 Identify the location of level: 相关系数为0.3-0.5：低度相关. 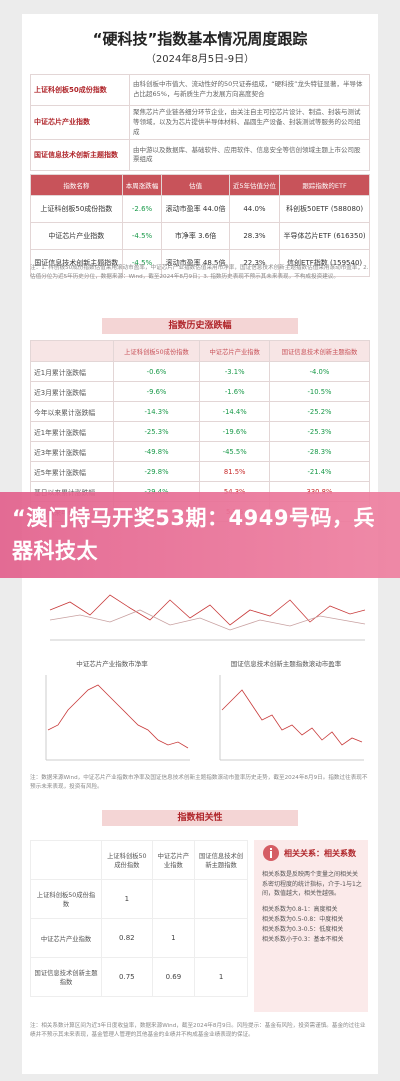
(303, 930).